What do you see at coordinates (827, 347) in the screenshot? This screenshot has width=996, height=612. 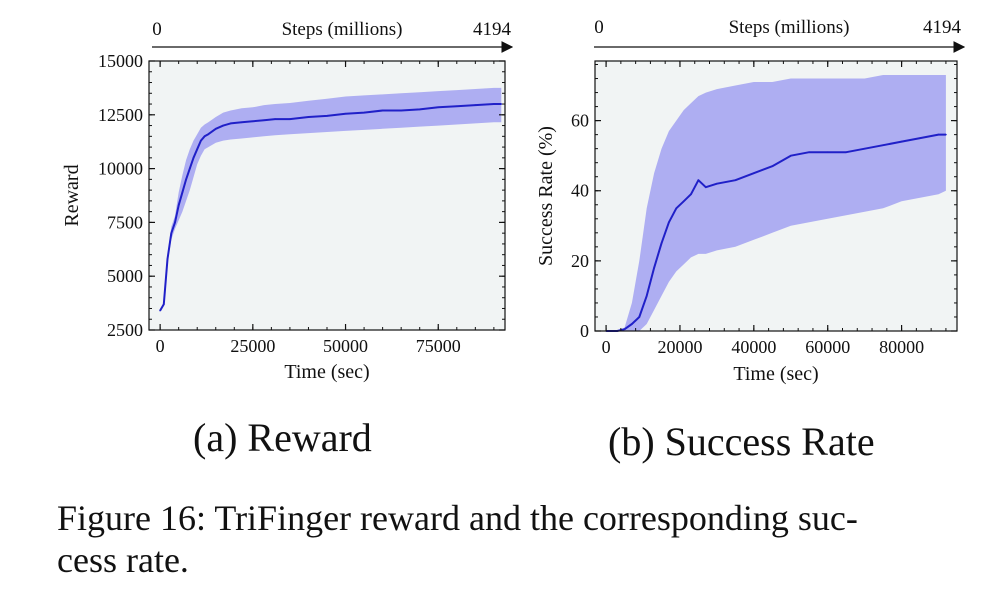 I see `success-rate-x-tick-label: 60000` at bounding box center [827, 347].